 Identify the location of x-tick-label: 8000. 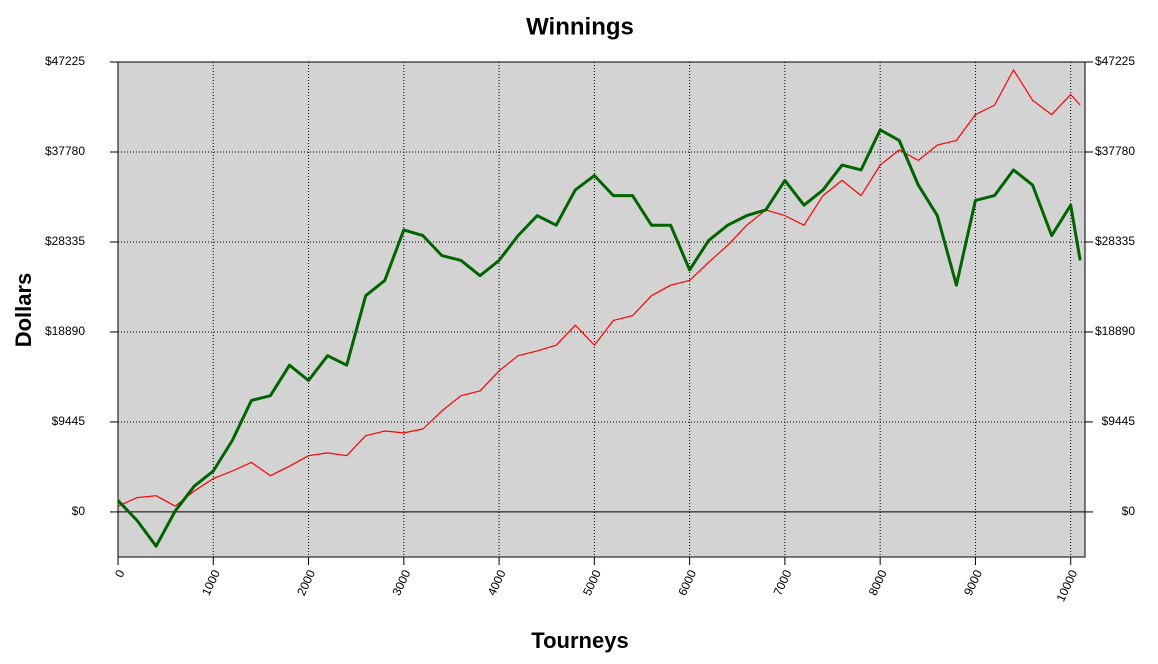
(878, 582).